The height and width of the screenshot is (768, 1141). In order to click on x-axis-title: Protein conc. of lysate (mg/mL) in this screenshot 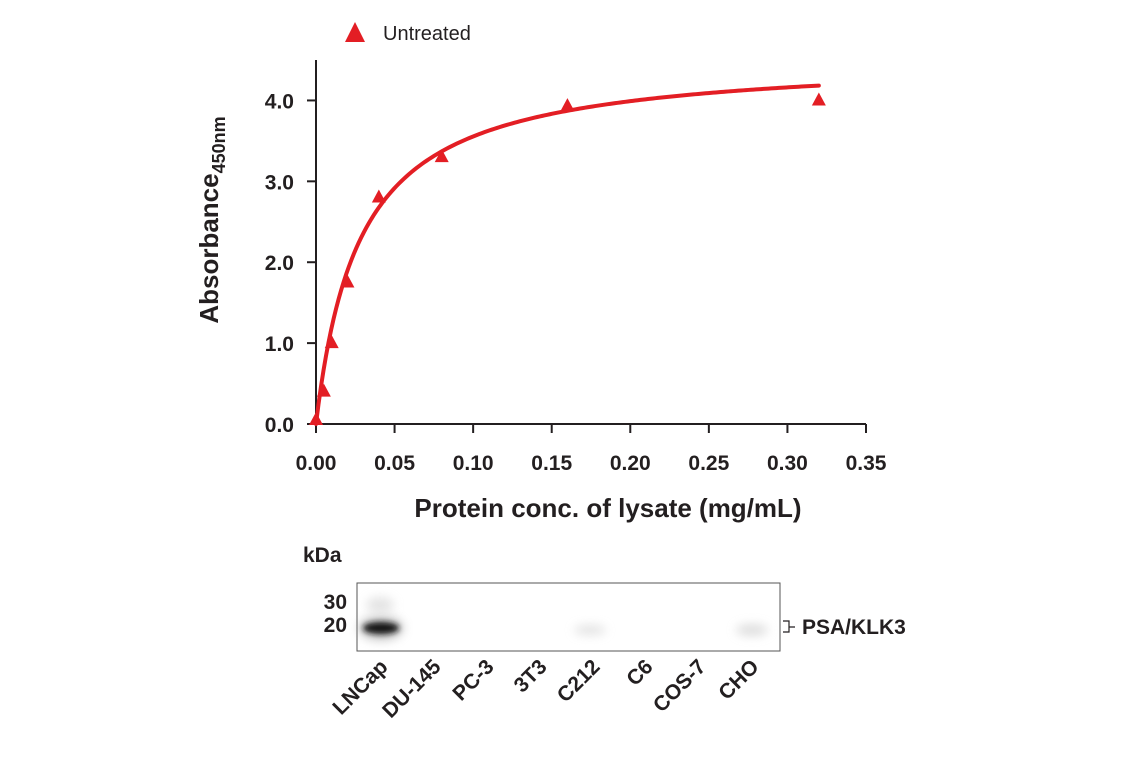, I will do `click(607, 508)`.